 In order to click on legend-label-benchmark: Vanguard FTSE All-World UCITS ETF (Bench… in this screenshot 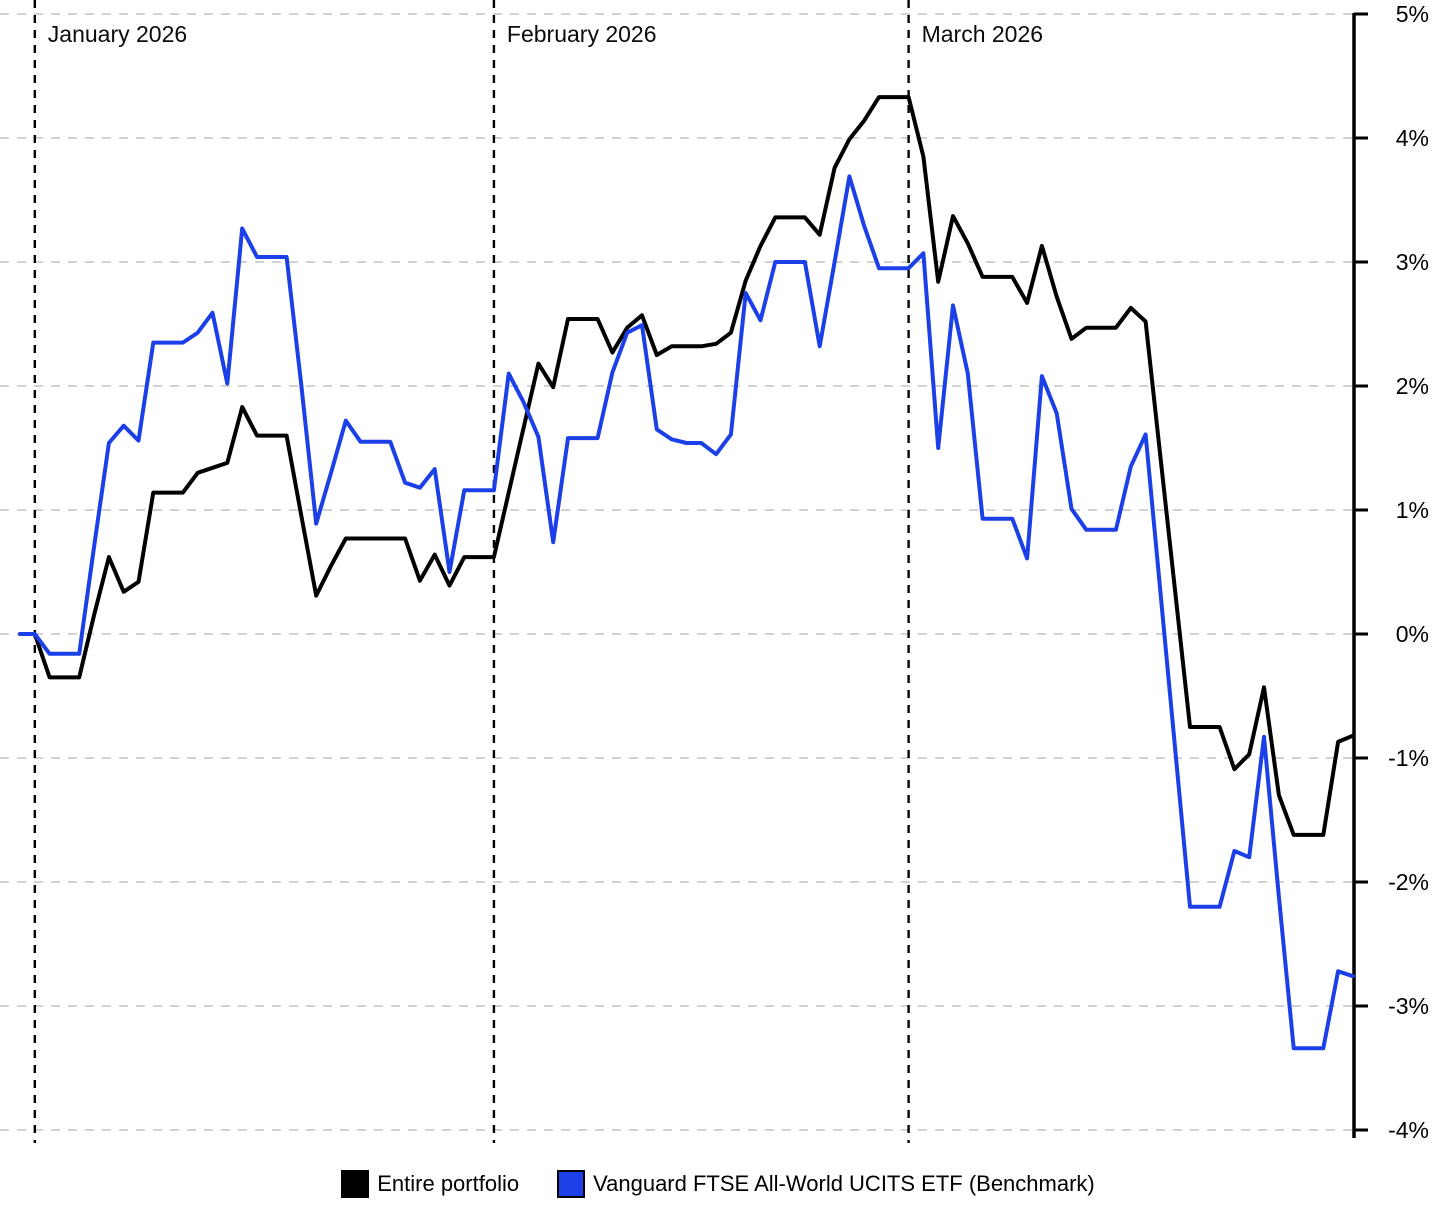, I will do `click(844, 1183)`.